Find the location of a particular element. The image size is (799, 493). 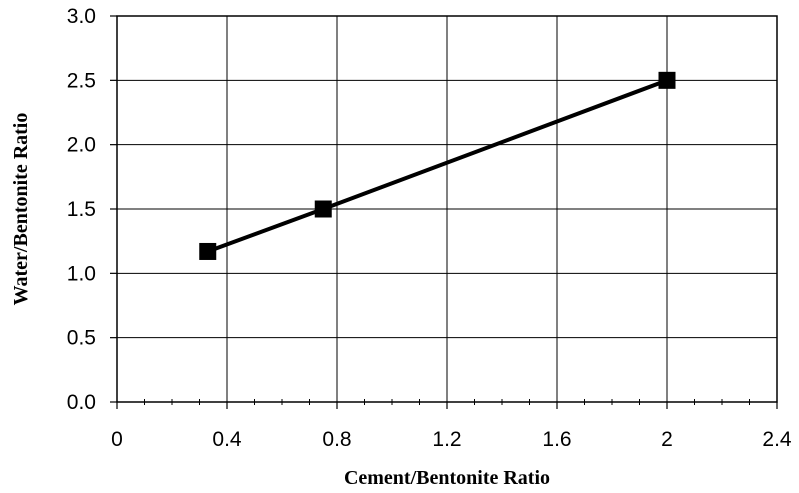

y-tick-label: 1.5 is located at coordinates (81, 209).